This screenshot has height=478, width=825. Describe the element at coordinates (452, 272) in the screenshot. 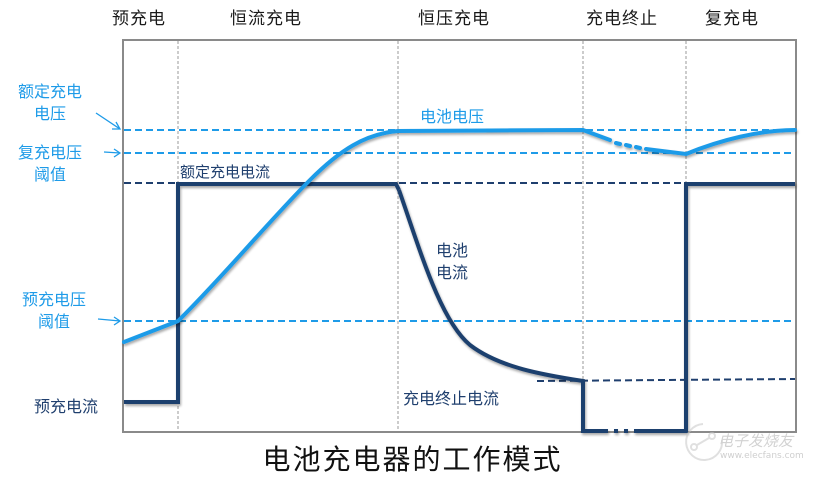

I see `label-battery-current-line2: 电流` at that location.